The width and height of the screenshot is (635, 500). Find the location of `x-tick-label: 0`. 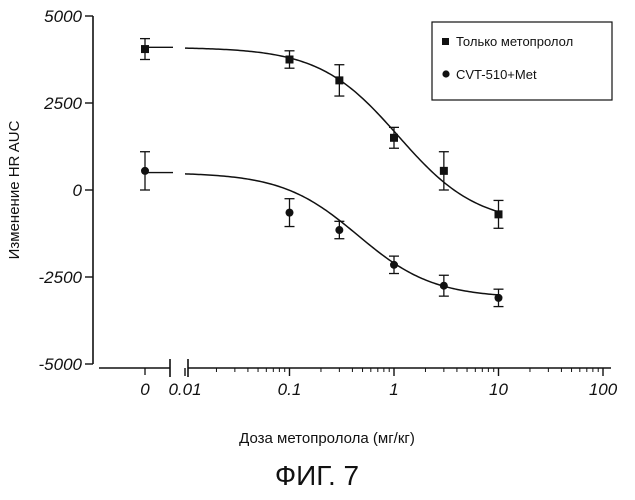

x-tick-label: 0 is located at coordinates (145, 389).